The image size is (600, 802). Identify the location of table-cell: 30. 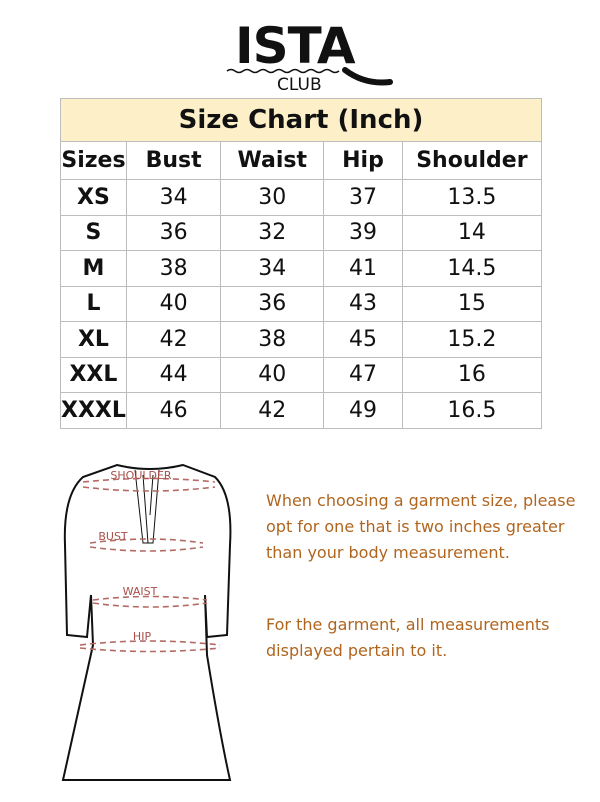
(272, 197).